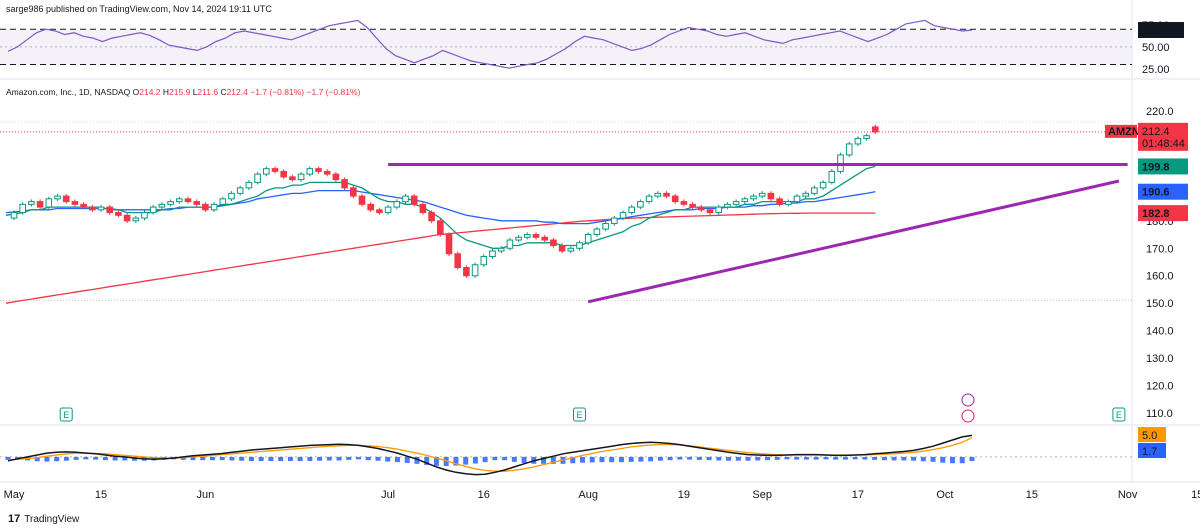  Describe the element at coordinates (1156, 193) in the screenshot. I see `ema-value-label: 190.6` at that location.